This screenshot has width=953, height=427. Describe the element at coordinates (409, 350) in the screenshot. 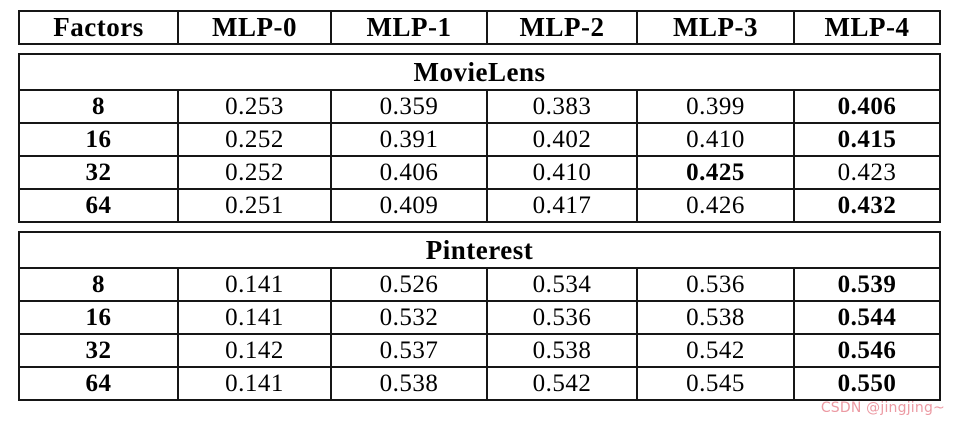

I see `value-cell: 0.537` at that location.